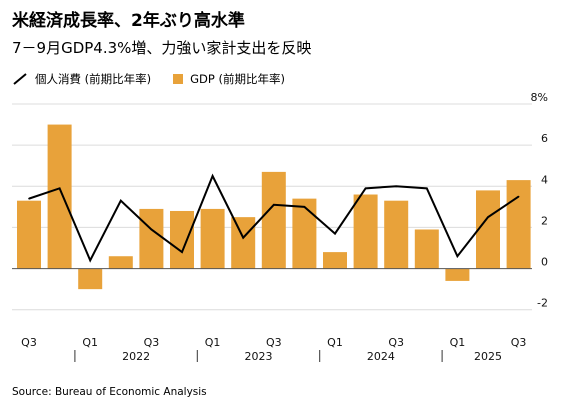  Describe the element at coordinates (542, 303) in the screenshot. I see `y-tick-label: -2` at that location.